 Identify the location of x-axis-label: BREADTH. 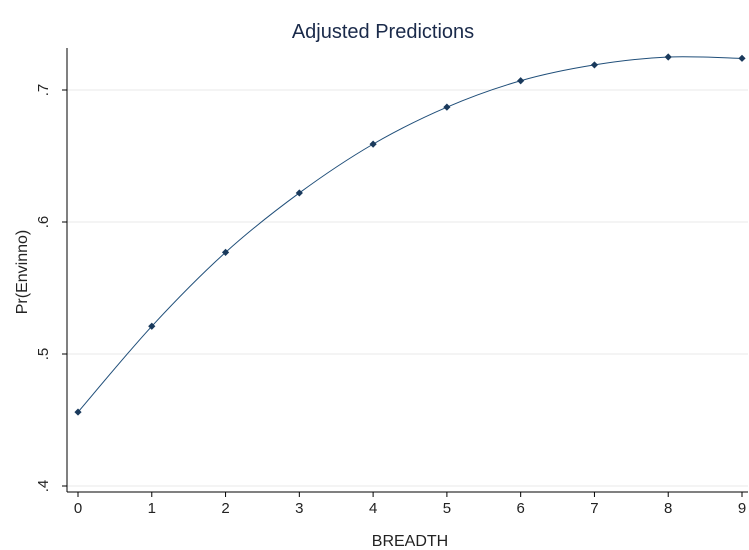
(410, 541).